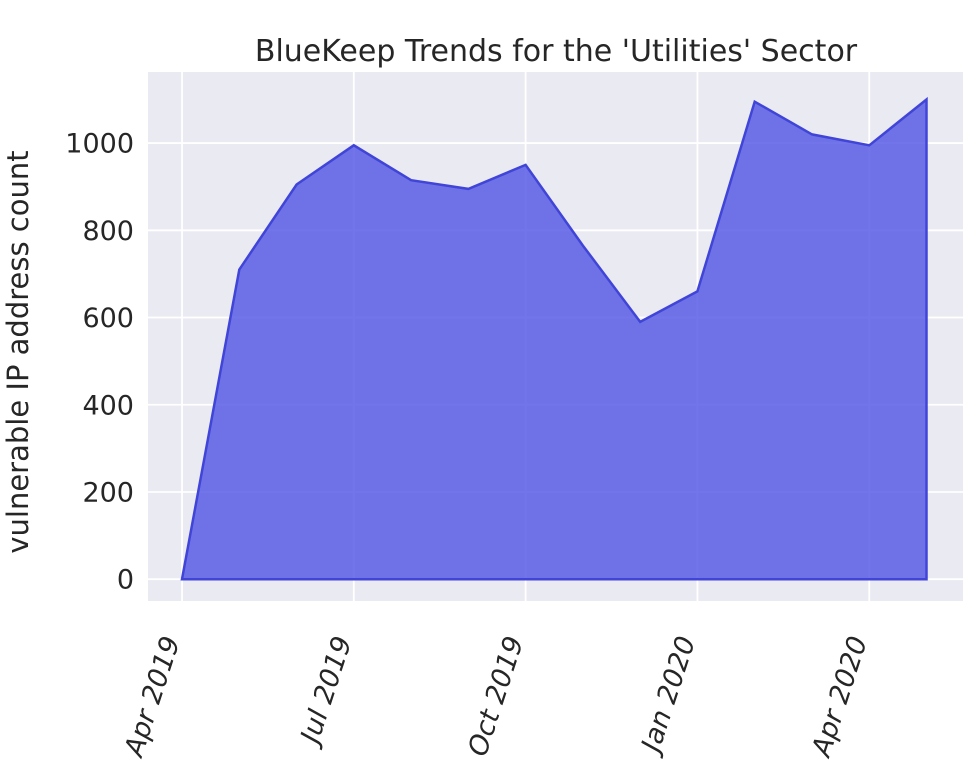  What do you see at coordinates (840, 697) in the screenshot?
I see `x-tick-label: Apr 2020` at bounding box center [840, 697].